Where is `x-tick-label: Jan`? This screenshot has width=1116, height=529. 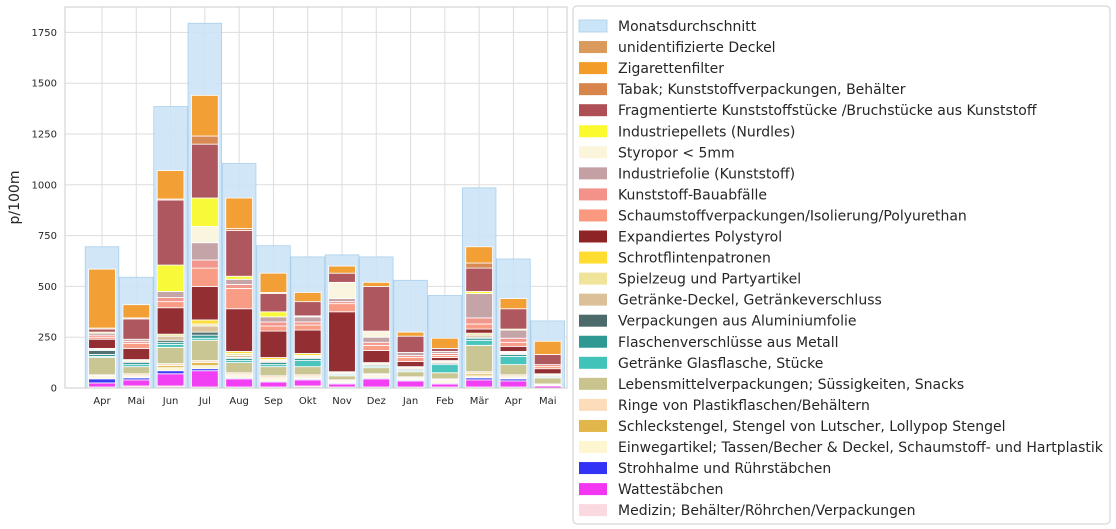 x-tick-label: Jan is located at coordinates (410, 401).